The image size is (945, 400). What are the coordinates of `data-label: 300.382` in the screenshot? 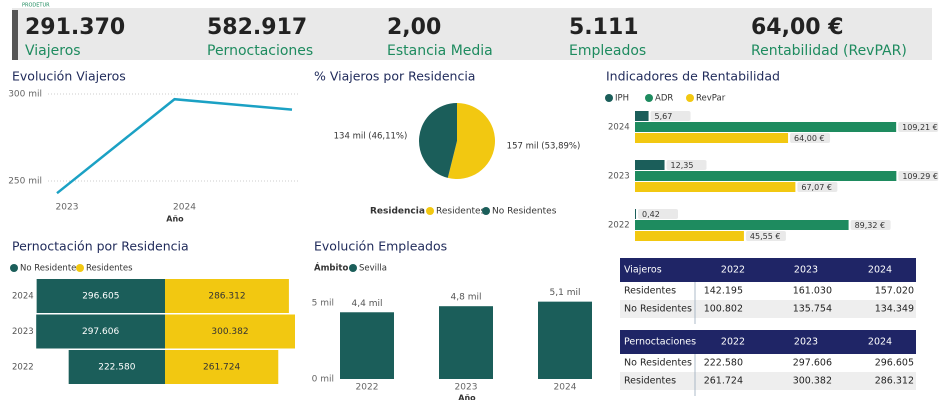 It's located at (229, 332).